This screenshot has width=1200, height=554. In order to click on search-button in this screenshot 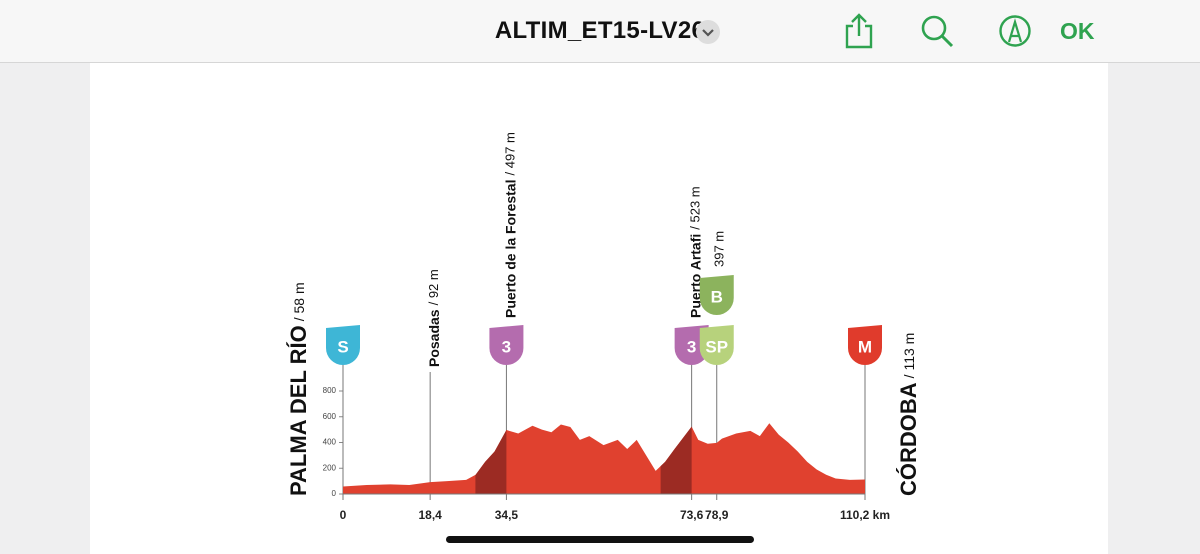, I will do `click(937, 31)`.